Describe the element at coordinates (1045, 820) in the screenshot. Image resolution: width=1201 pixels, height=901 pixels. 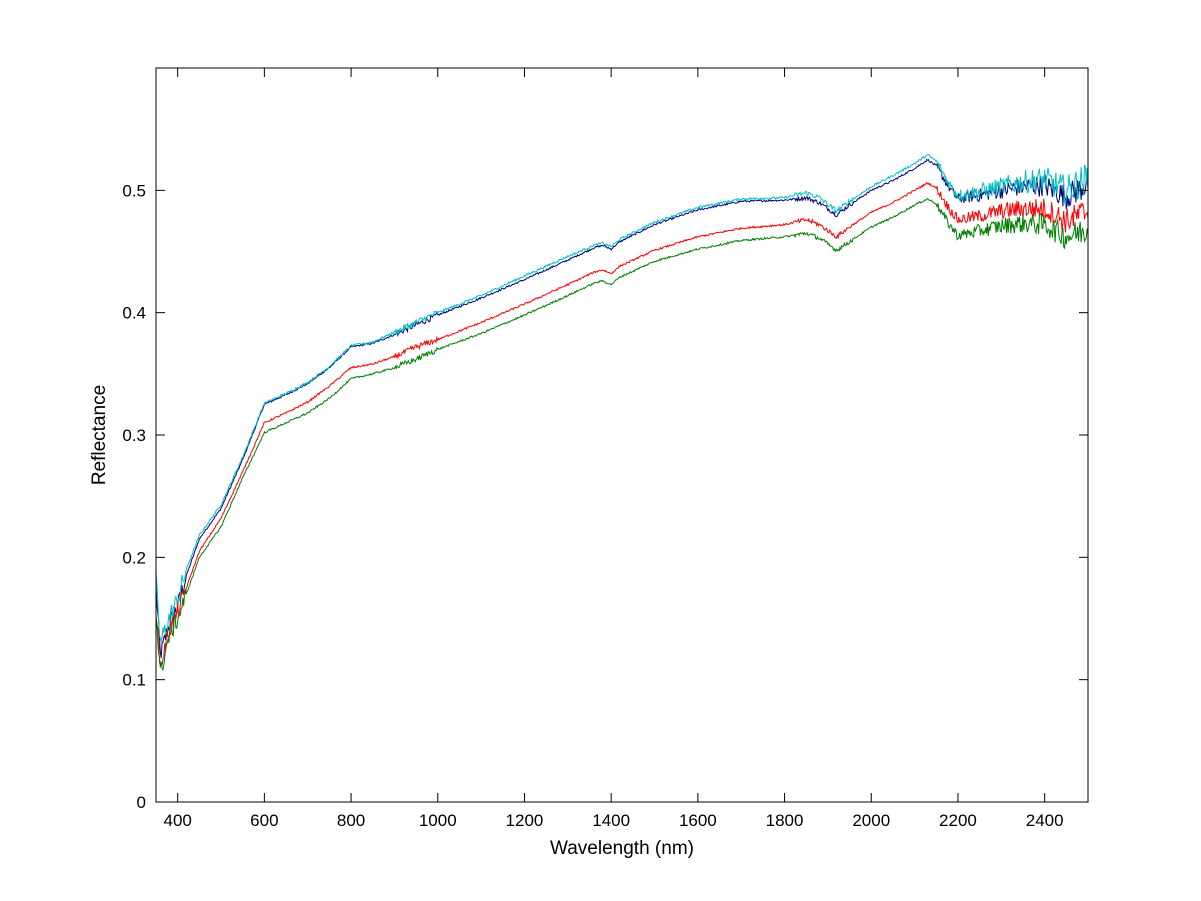
I see `x-tick-label: 2400` at that location.